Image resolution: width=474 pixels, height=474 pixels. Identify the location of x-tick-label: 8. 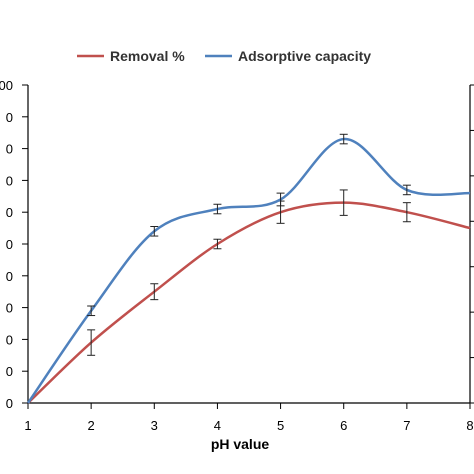
(469, 425).